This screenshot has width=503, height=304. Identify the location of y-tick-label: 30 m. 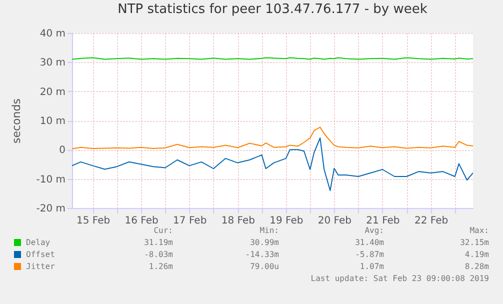
(53, 63).